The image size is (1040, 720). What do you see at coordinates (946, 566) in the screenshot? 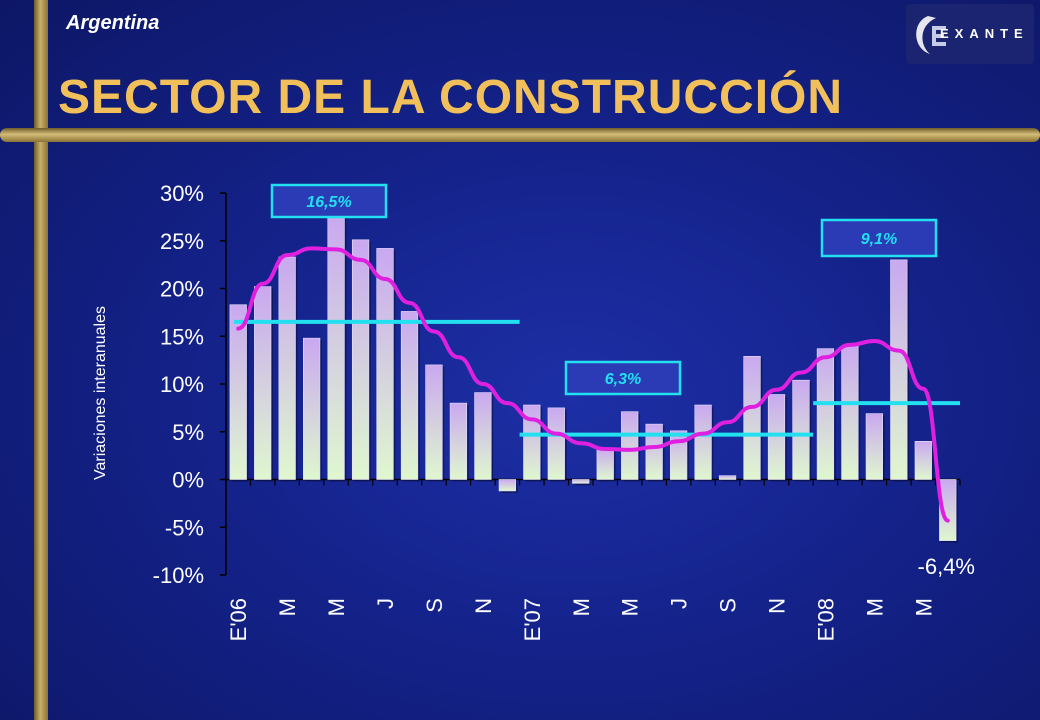
I see `last-value-label: -6,4%` at bounding box center [946, 566].